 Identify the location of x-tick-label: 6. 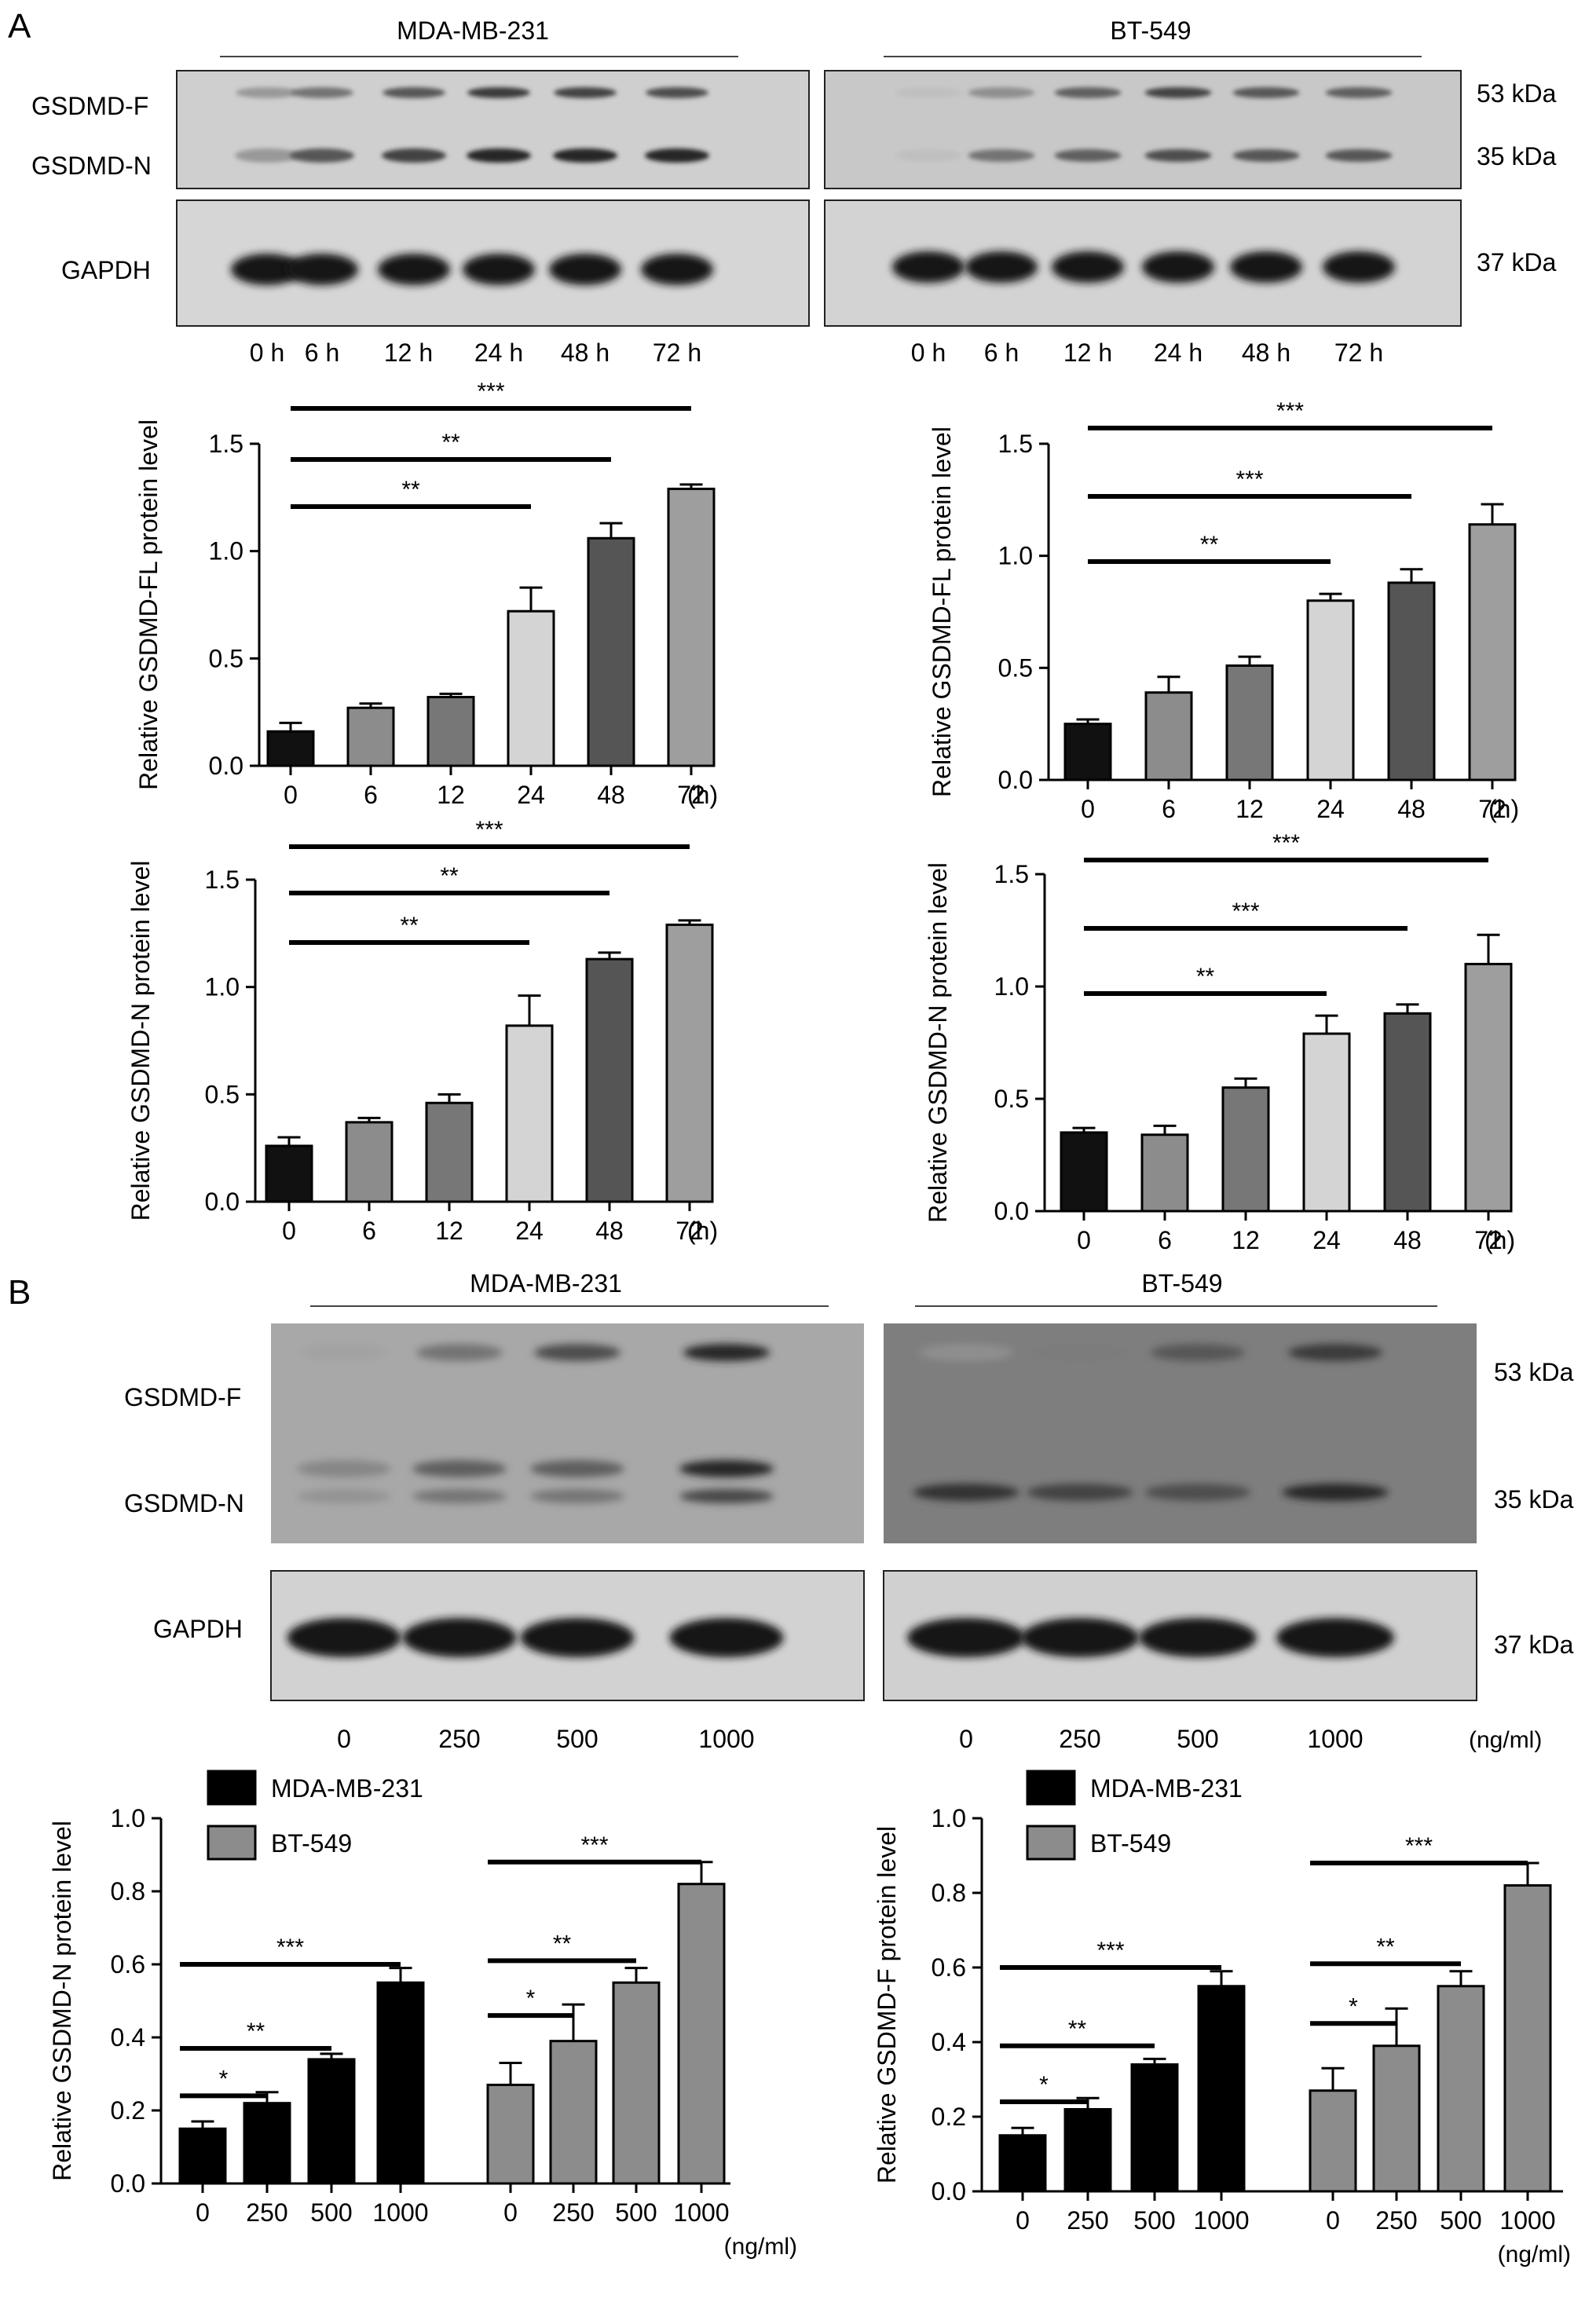
(1169, 809).